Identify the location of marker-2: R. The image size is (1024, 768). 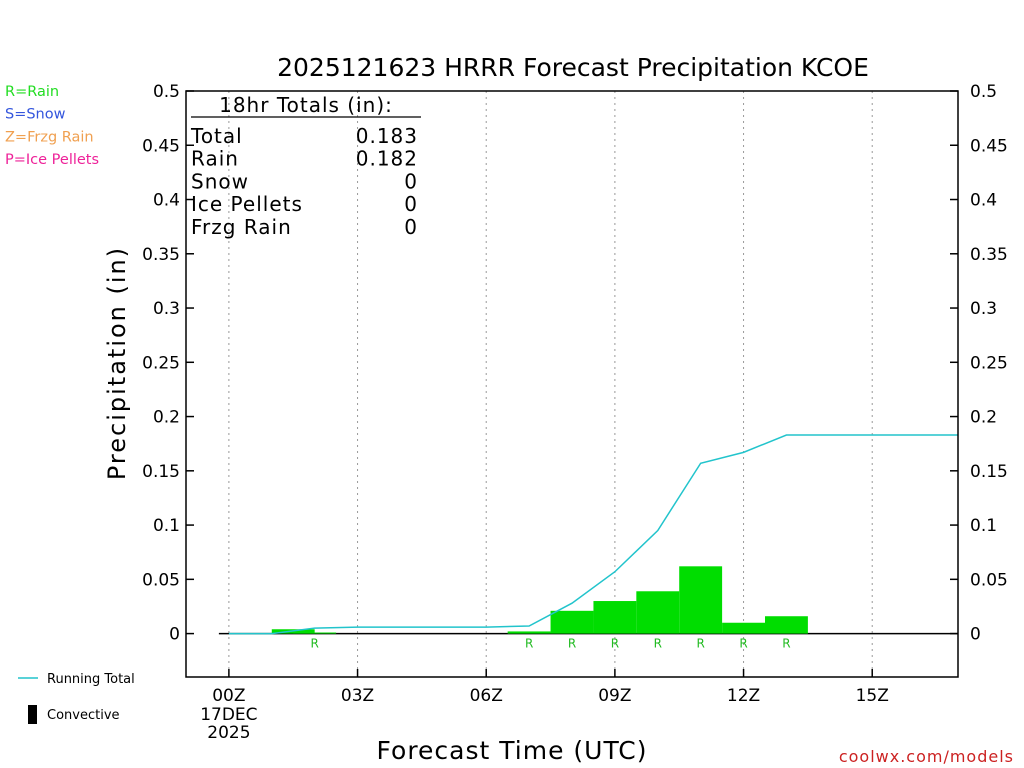
(572, 644).